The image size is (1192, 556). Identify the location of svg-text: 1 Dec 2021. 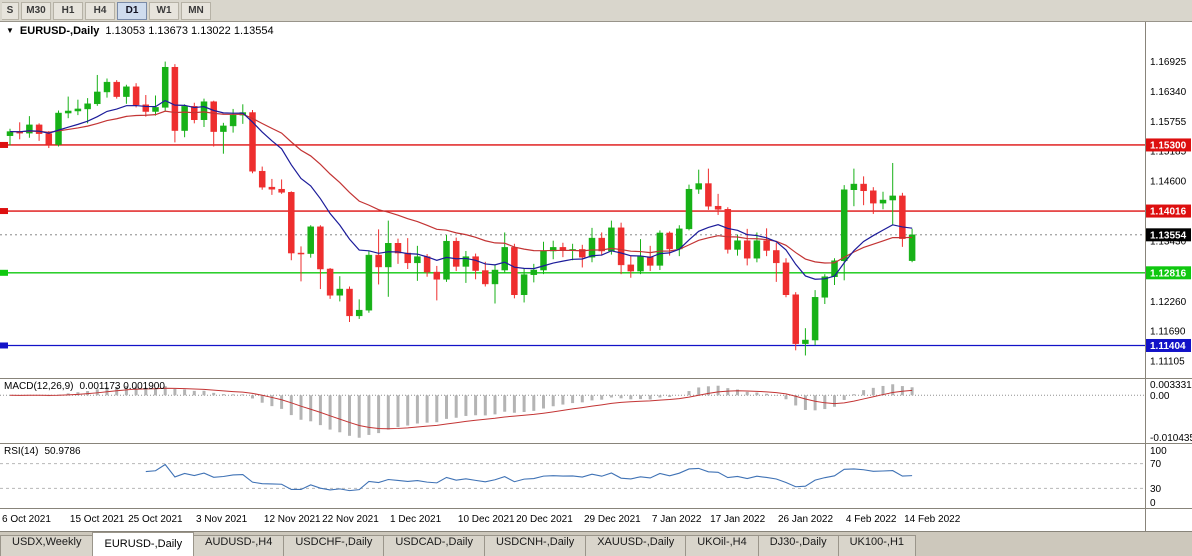
(416, 519).